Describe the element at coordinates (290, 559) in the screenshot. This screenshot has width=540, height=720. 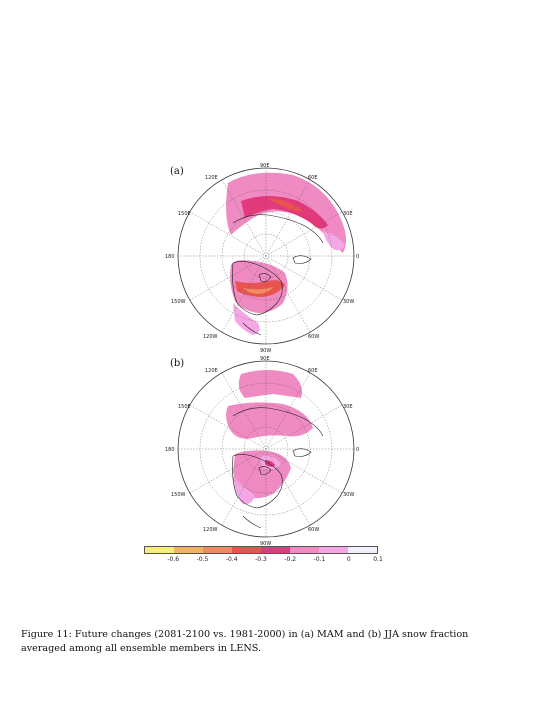
I see `colorbar-tick-label: -0.2` at that location.